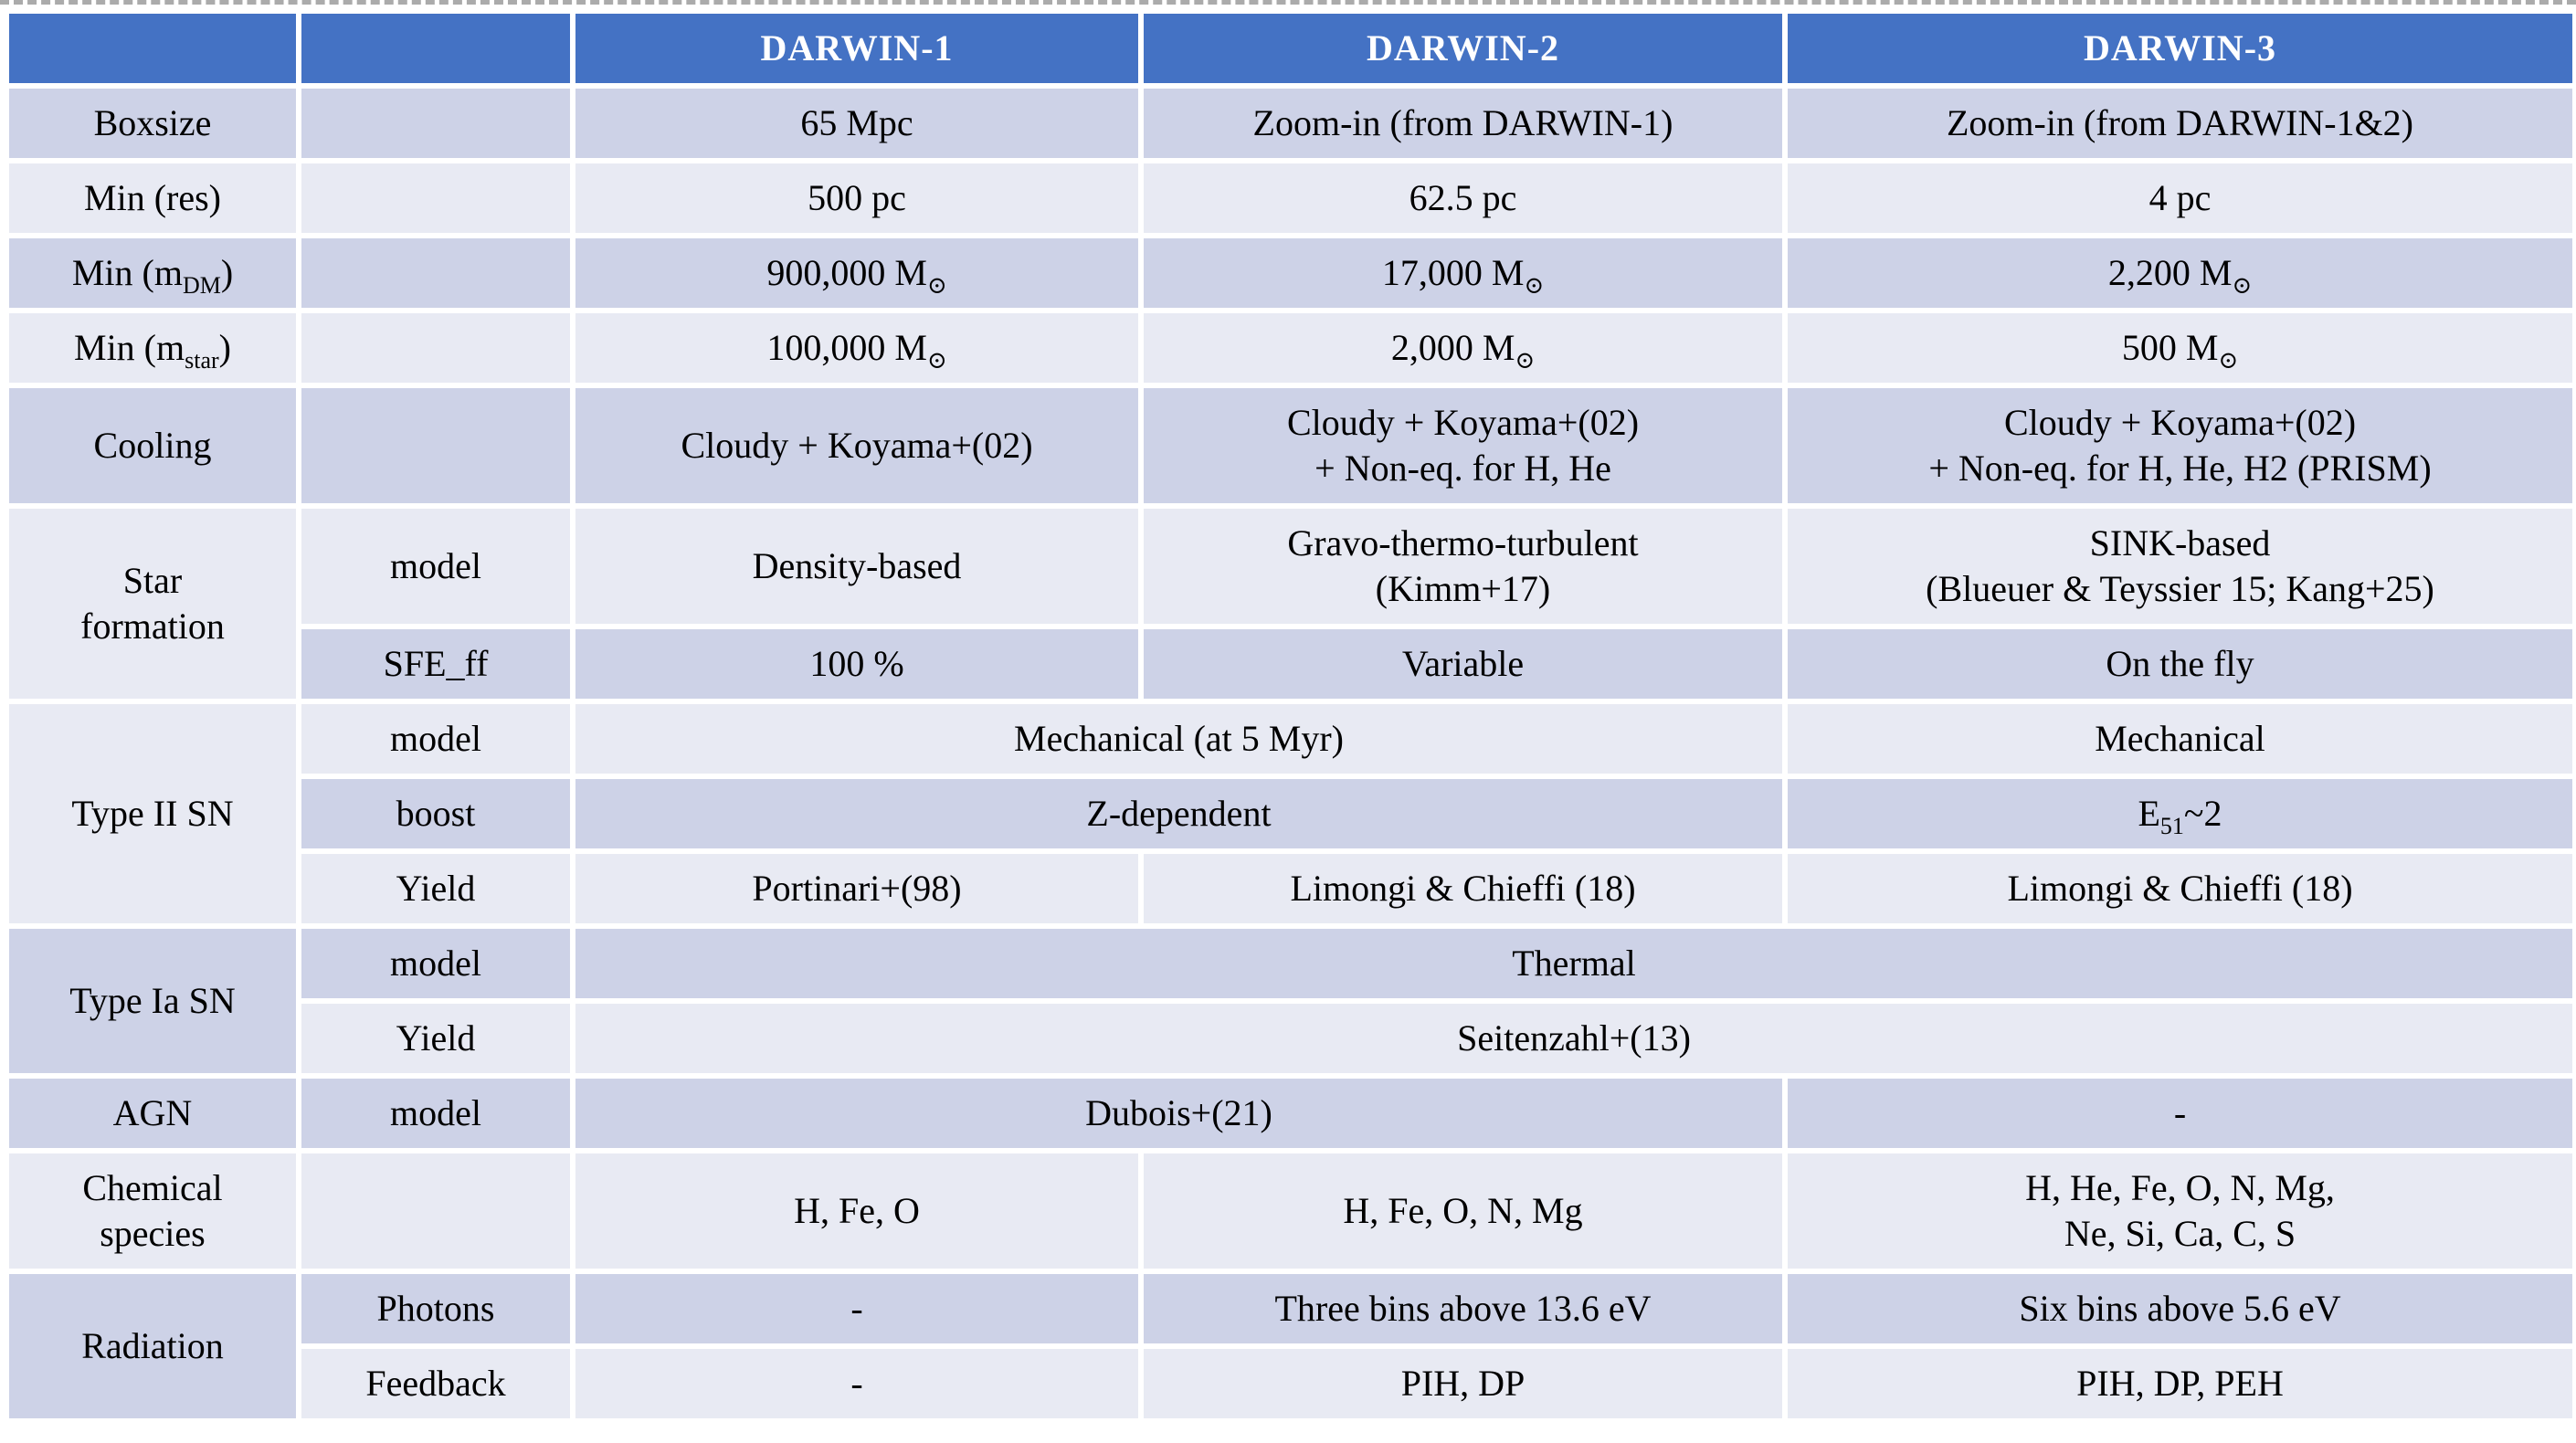 Image resolution: width=2576 pixels, height=1443 pixels. What do you see at coordinates (2179, 888) in the screenshot?
I see `sn2-yield-darwin3: Limongi & Chieffi (18)` at bounding box center [2179, 888].